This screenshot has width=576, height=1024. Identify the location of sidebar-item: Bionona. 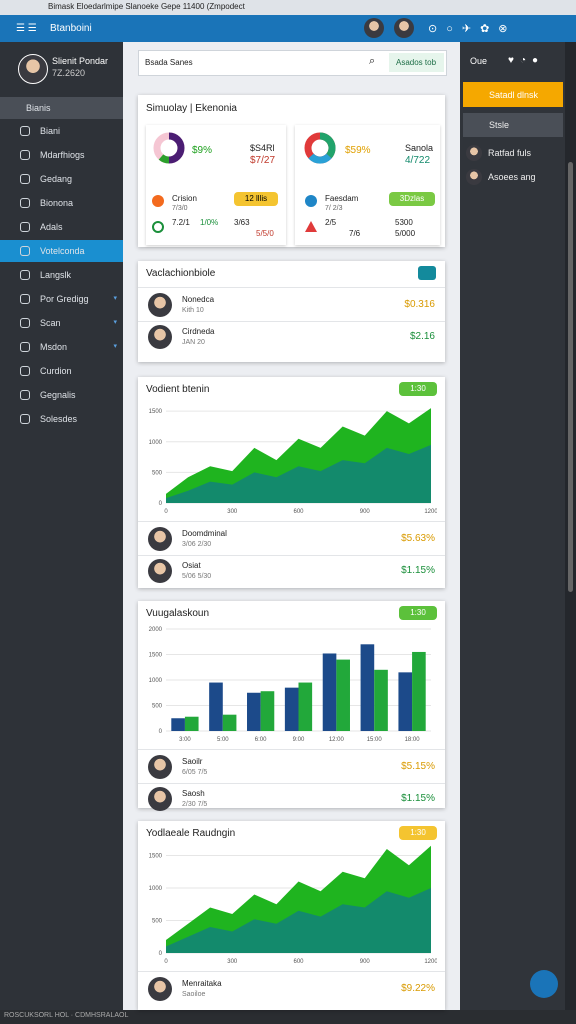
(61, 203).